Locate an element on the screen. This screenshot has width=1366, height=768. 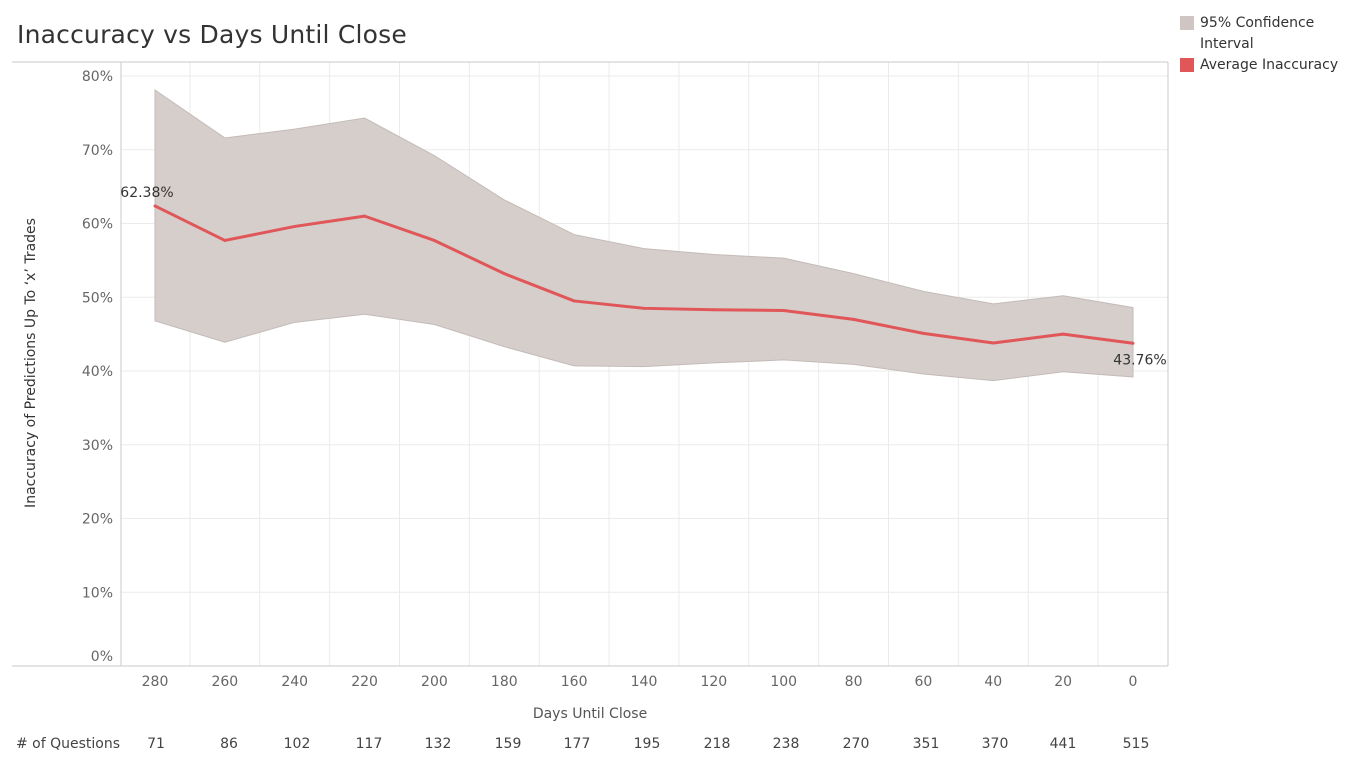
legend-item-confidence: 95% Confidence Interval is located at coordinates (1272, 34).